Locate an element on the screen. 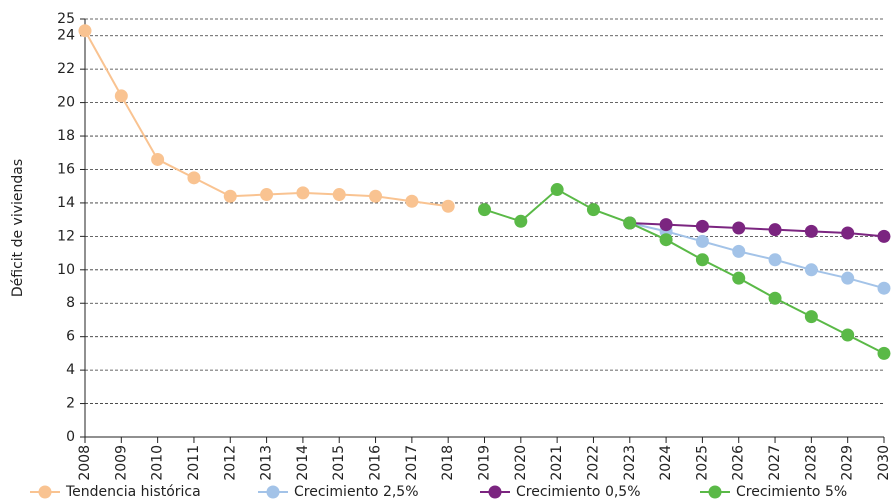  y-tick-label: 25 is located at coordinates (66, 19).